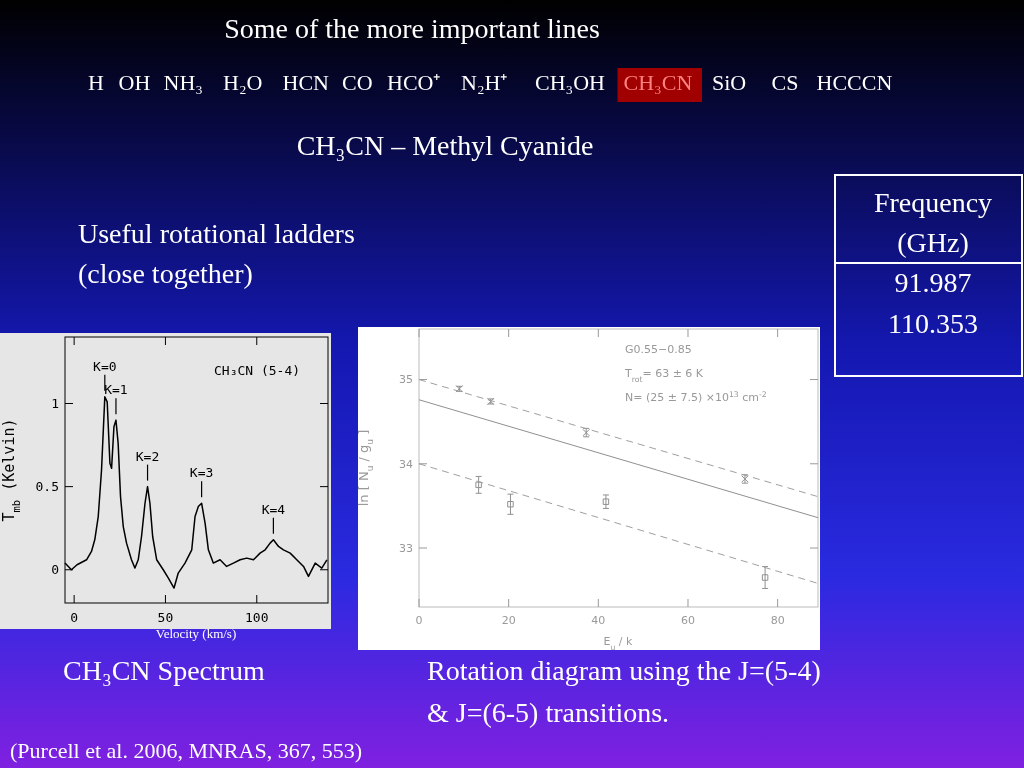 The height and width of the screenshot is (768, 1024). What do you see at coordinates (55, 570) in the screenshot?
I see `y-tick-label: 0` at bounding box center [55, 570].